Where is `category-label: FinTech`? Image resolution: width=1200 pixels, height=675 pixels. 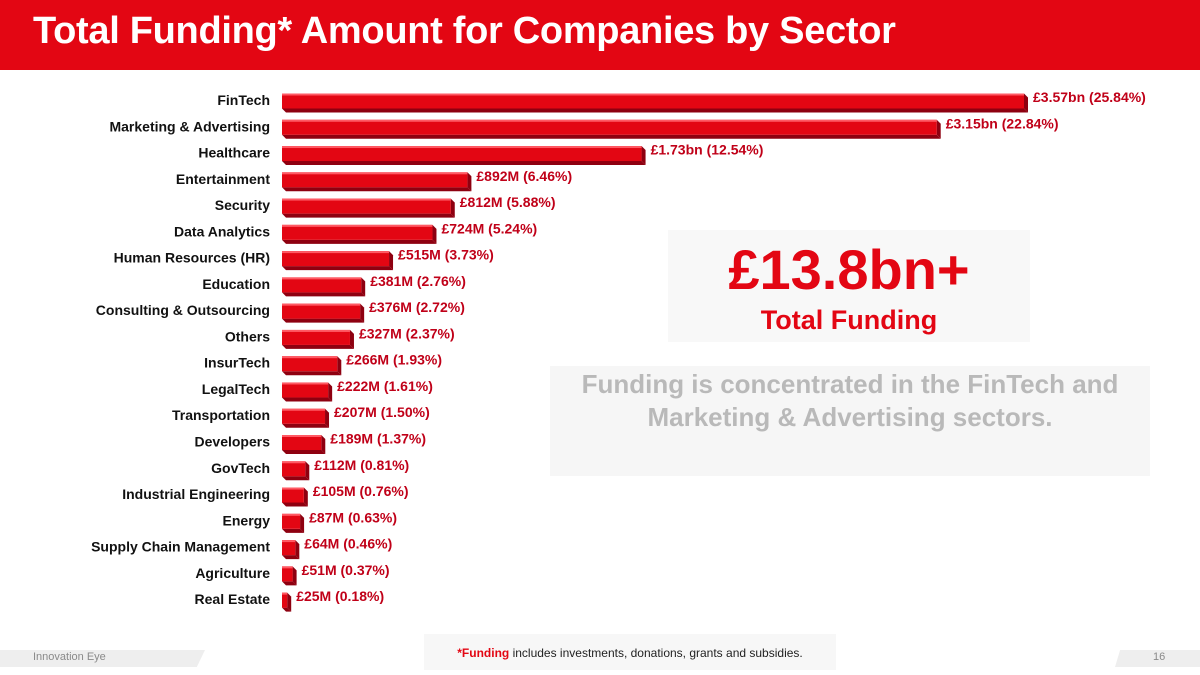
category-label: FinTech is located at coordinates (243, 100).